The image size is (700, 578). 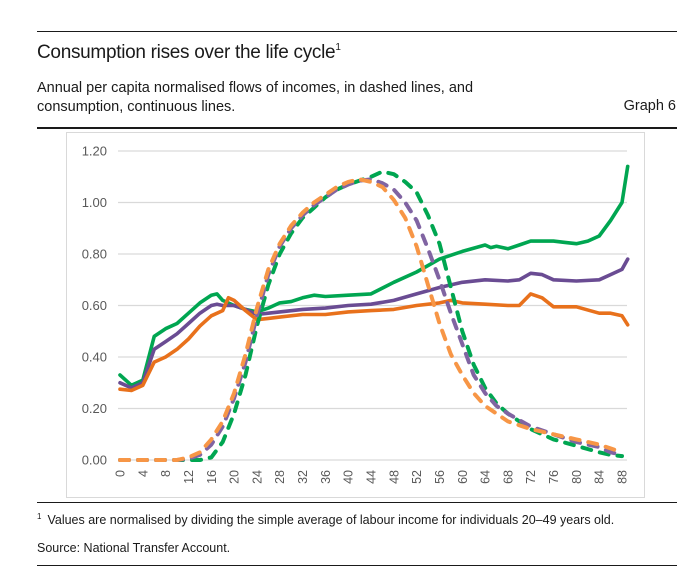 I want to click on y-tick-label: 0.60, so click(x=94, y=305).